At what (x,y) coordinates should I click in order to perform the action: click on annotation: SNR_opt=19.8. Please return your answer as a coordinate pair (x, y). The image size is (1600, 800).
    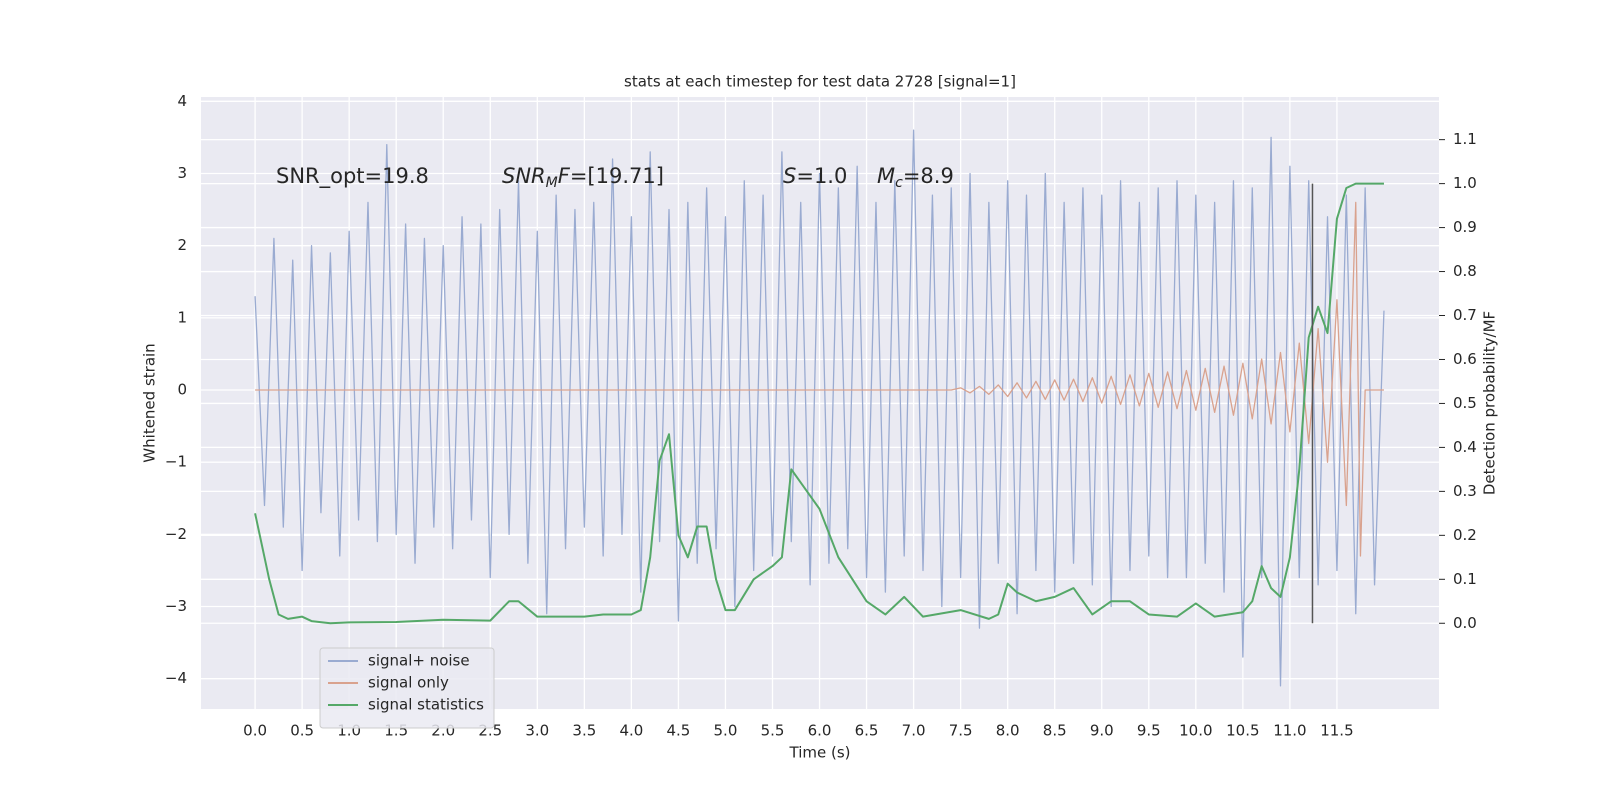
    Looking at the image, I should click on (352, 176).